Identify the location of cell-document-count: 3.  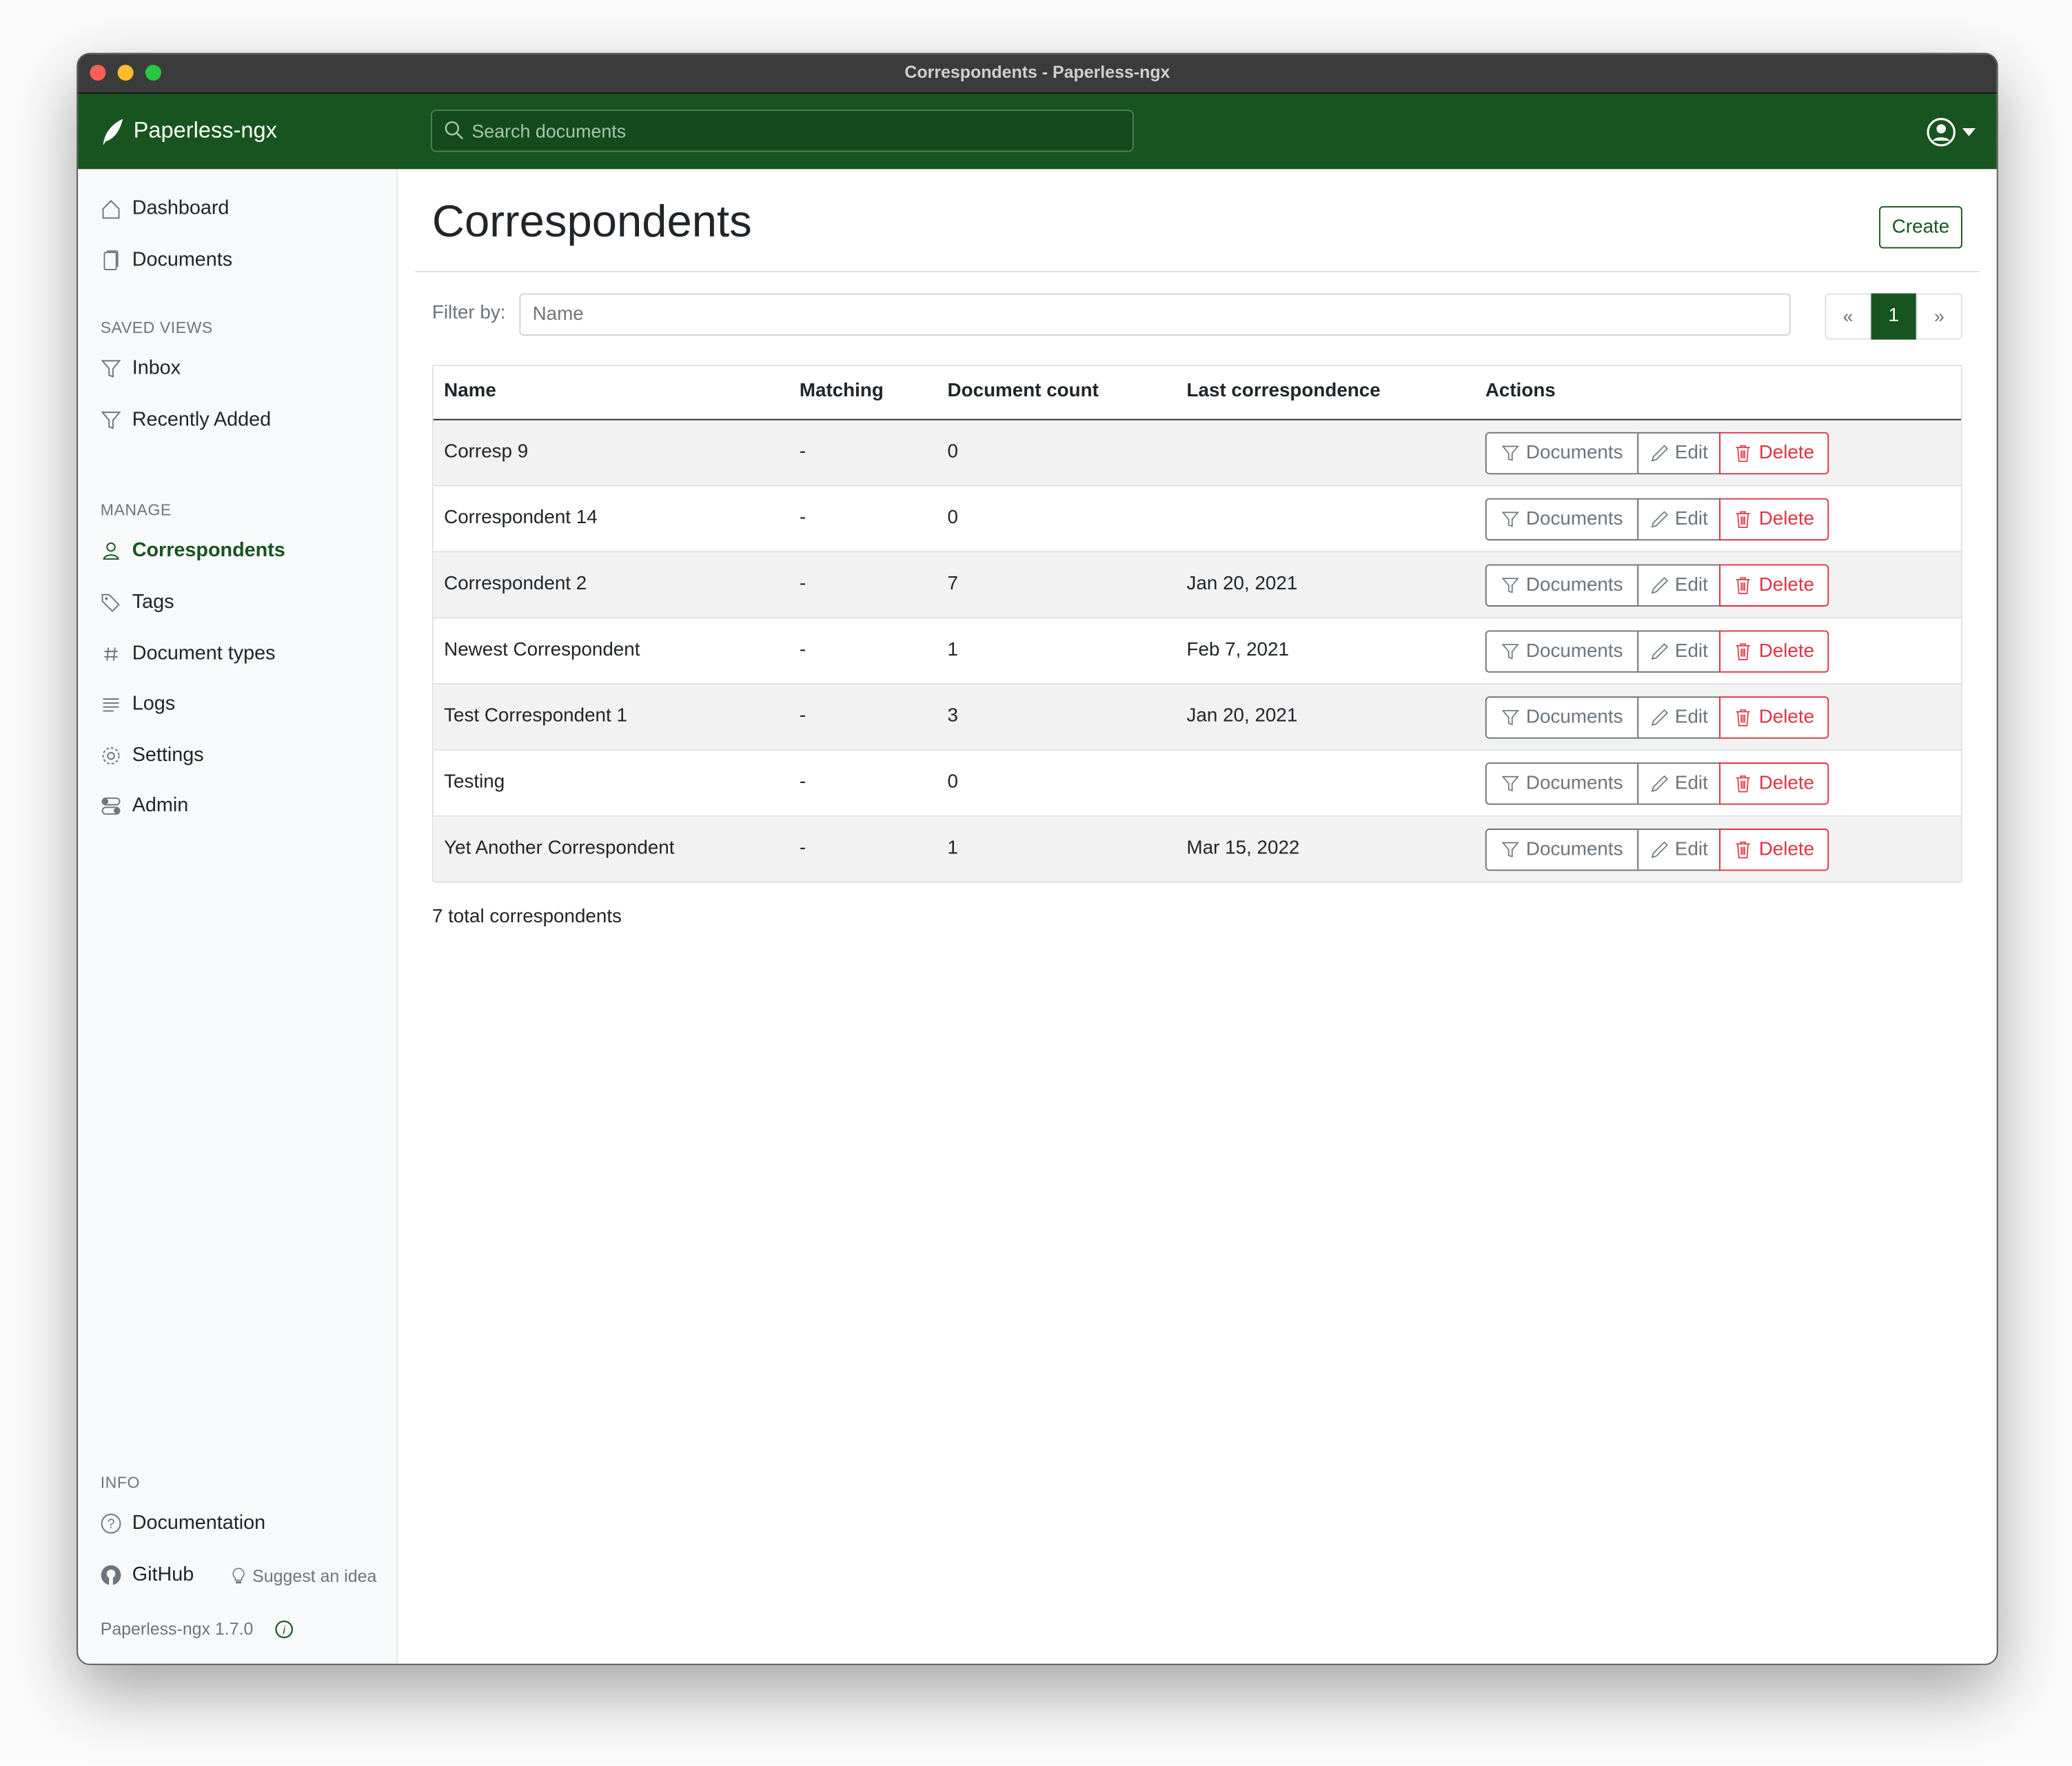
(953, 716).